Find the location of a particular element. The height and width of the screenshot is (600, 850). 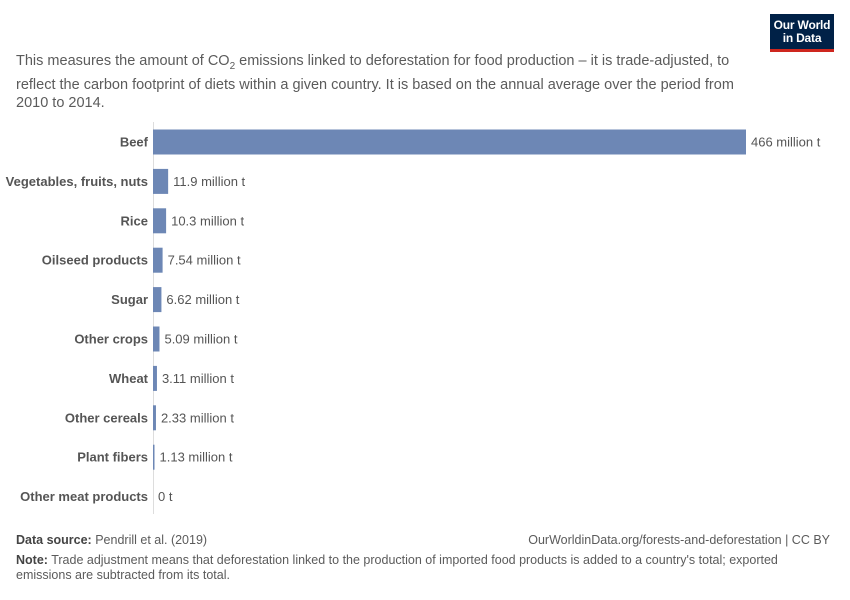

category-label-wheat: Wheat is located at coordinates (129, 378).